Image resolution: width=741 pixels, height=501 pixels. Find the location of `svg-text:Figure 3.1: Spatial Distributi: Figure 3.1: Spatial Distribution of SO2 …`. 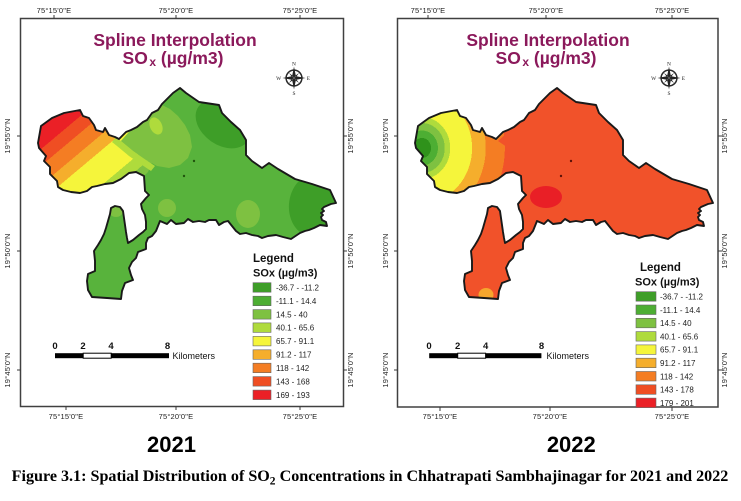

svg-text:Figure 3.1: Spatial Distributi: Figure 3.1: Spatial Distribution of SO2 … is located at coordinates (370, 478).